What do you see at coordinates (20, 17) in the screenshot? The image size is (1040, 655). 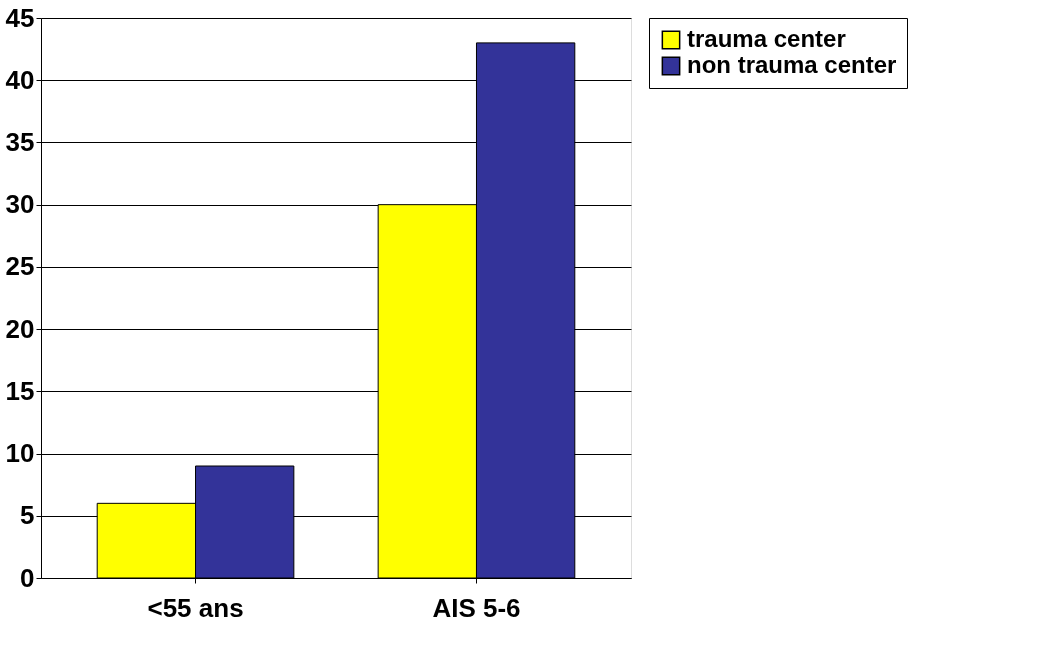 I see `y-tick-label: 45` at bounding box center [20, 17].